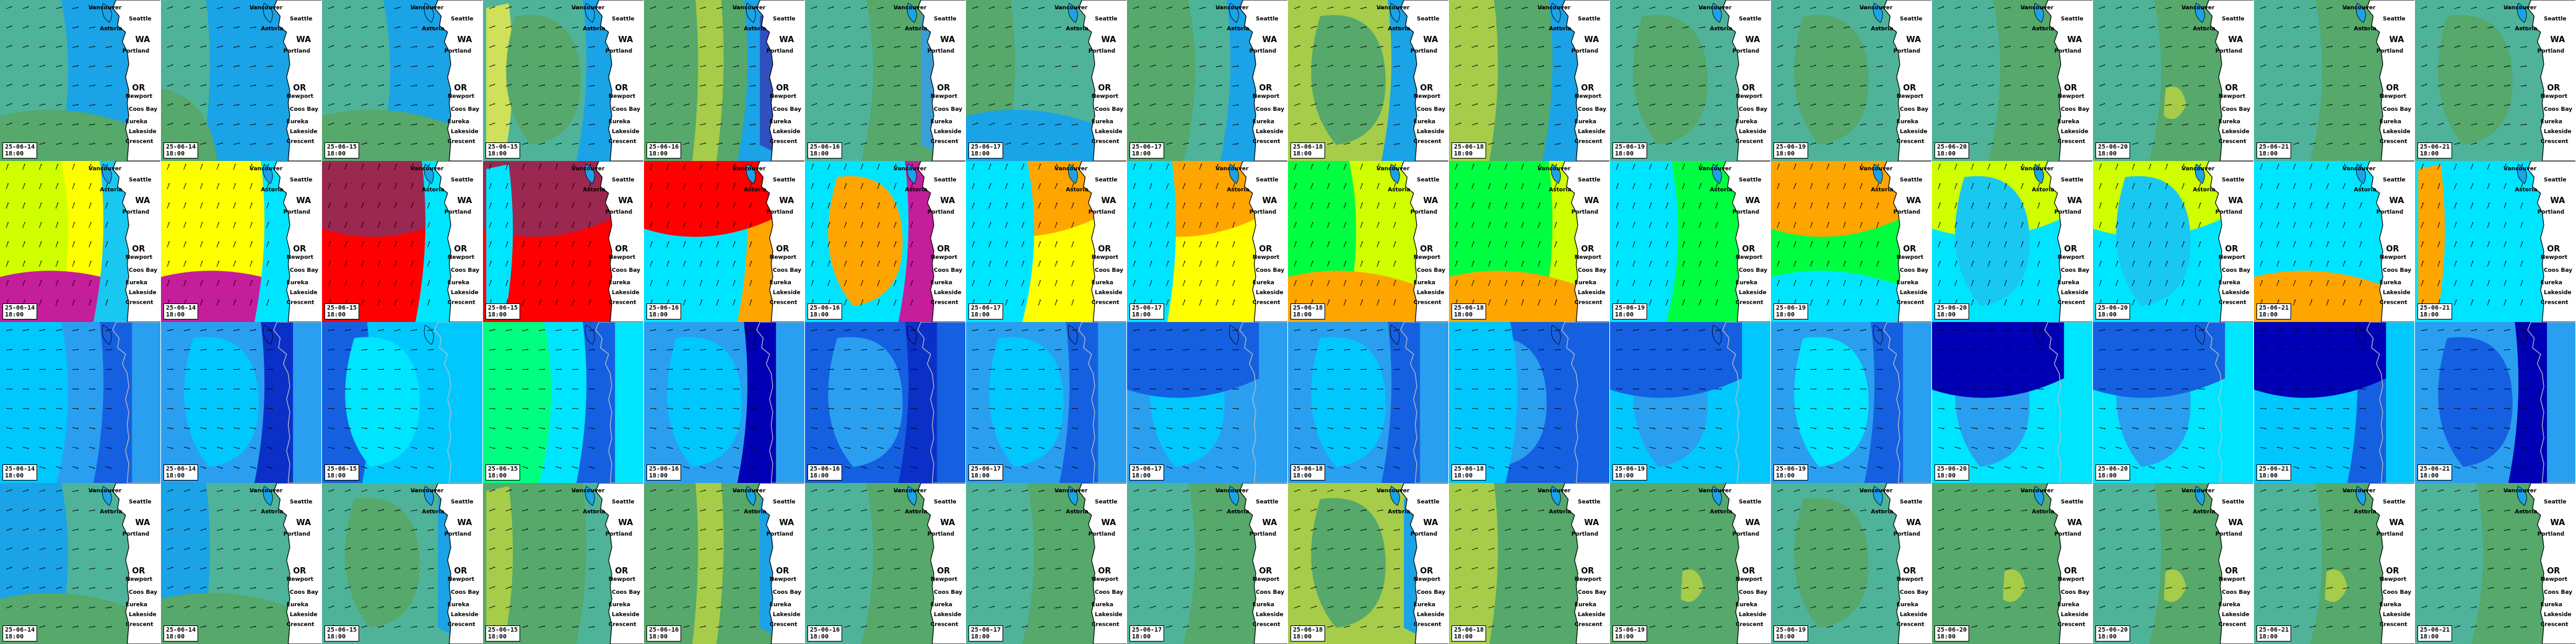 This screenshot has height=644, width=2576. I want to click on map-field, so click(2012, 80).